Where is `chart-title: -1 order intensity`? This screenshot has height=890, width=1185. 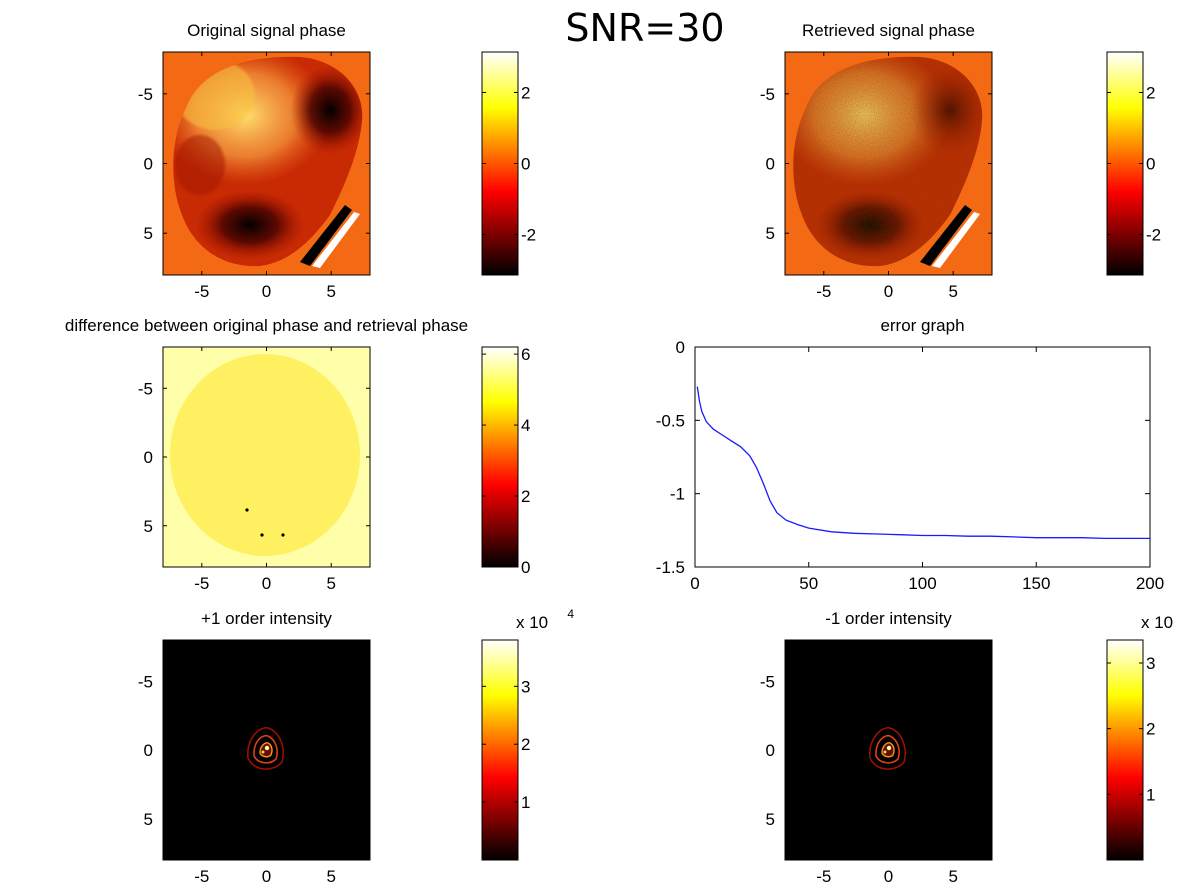 chart-title: -1 order intensity is located at coordinates (888, 618).